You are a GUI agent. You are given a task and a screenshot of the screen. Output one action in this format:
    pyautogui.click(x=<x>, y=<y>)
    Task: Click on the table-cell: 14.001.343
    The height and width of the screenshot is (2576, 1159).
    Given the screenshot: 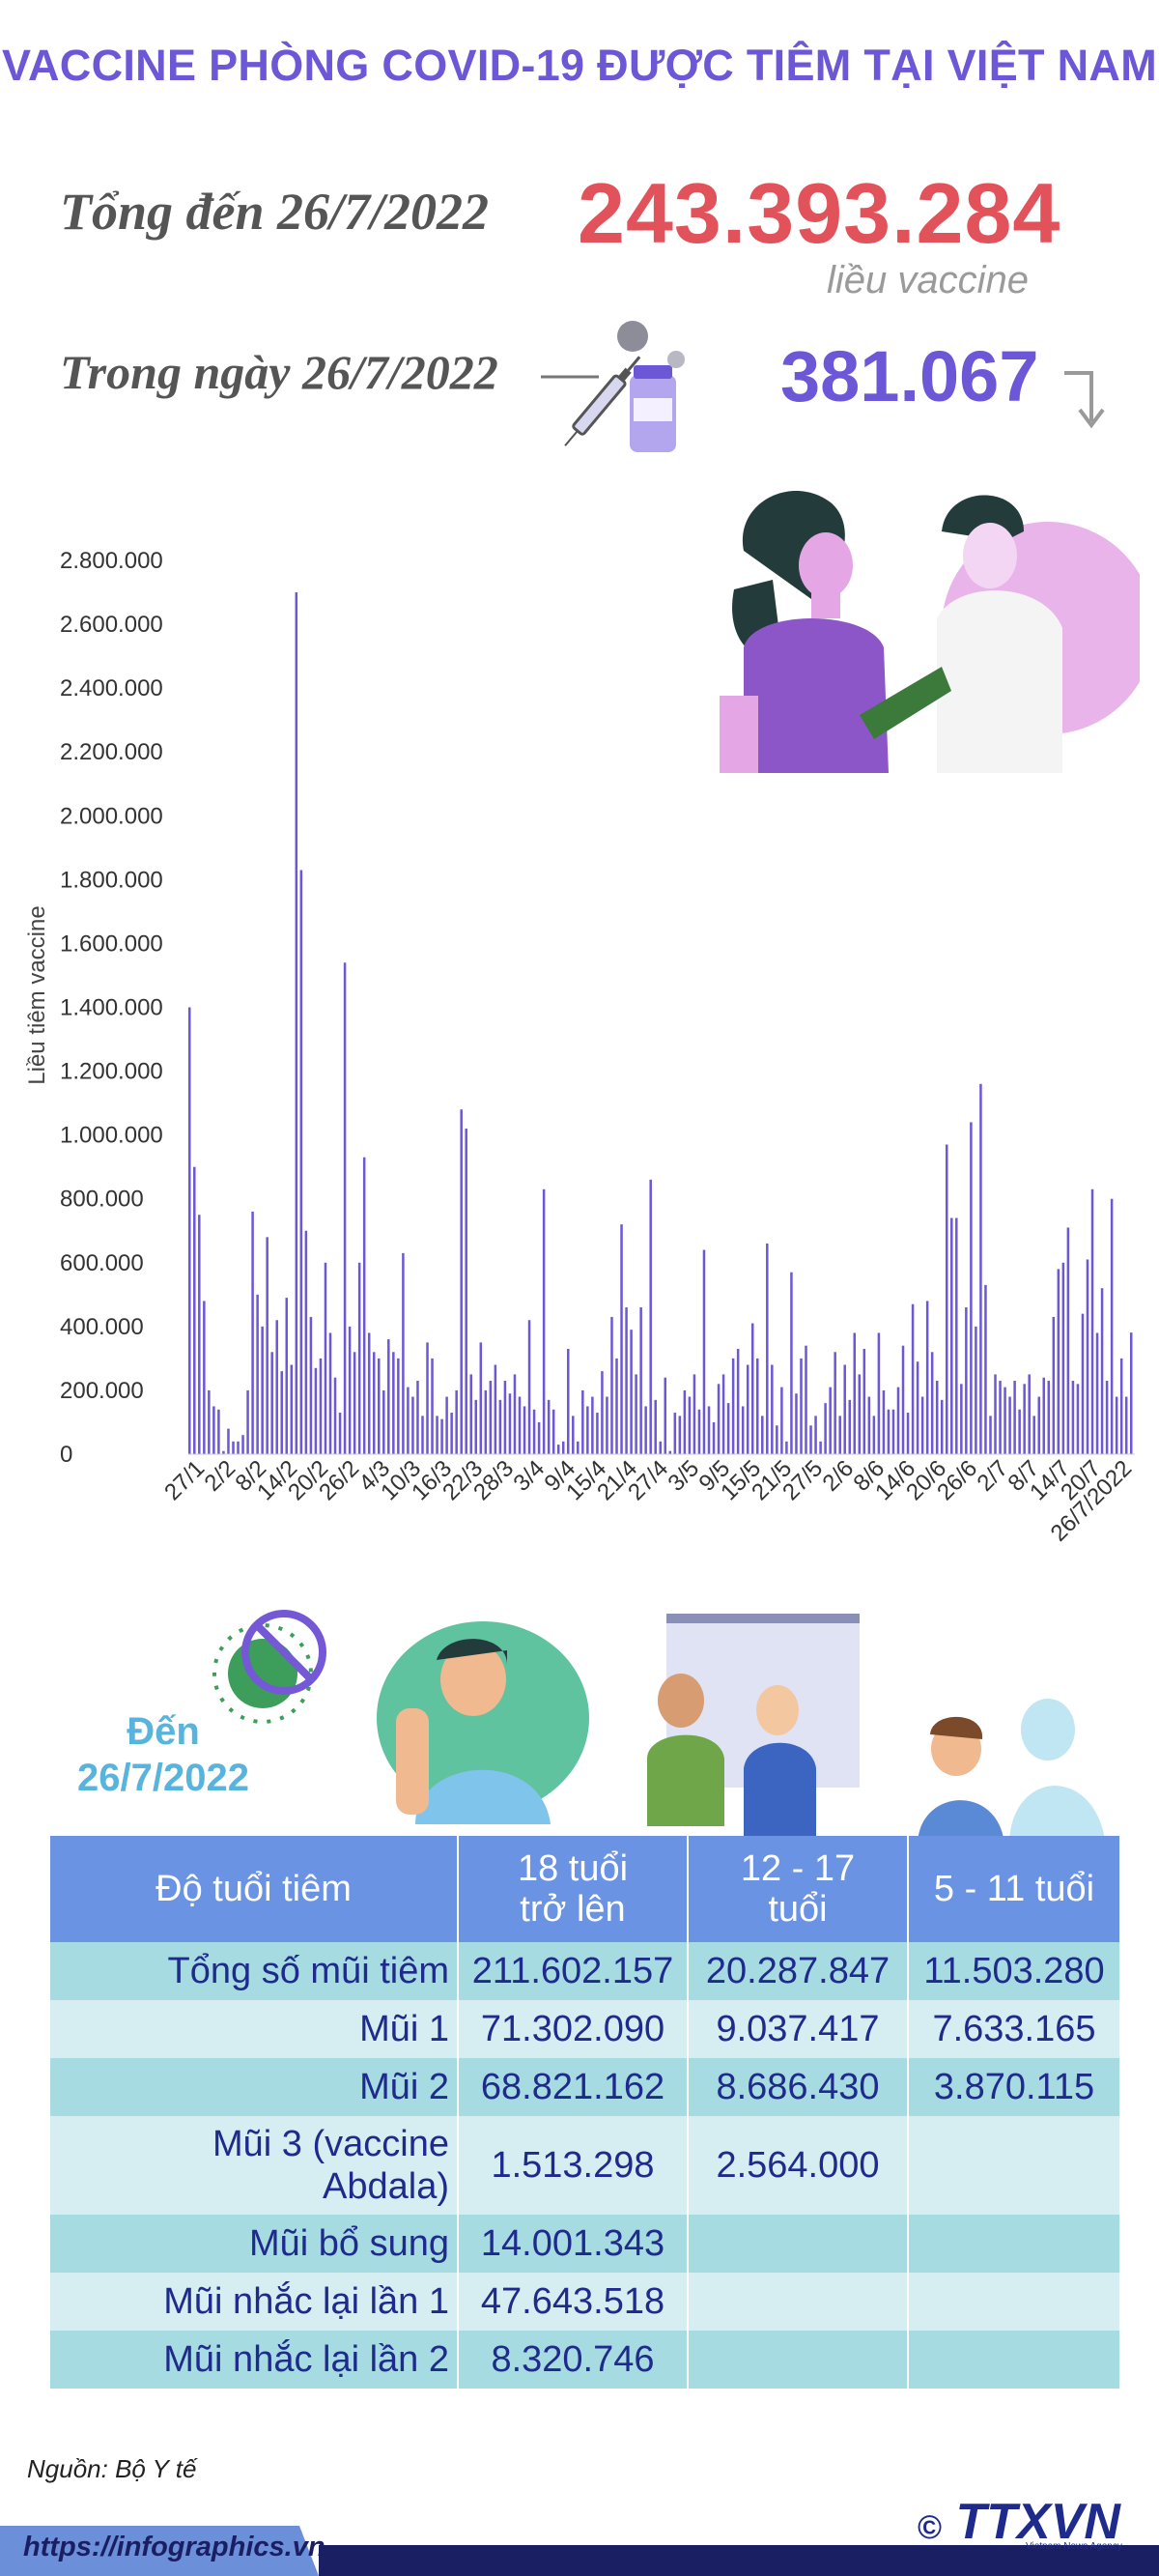 What is the action you would take?
    pyautogui.click(x=574, y=2244)
    